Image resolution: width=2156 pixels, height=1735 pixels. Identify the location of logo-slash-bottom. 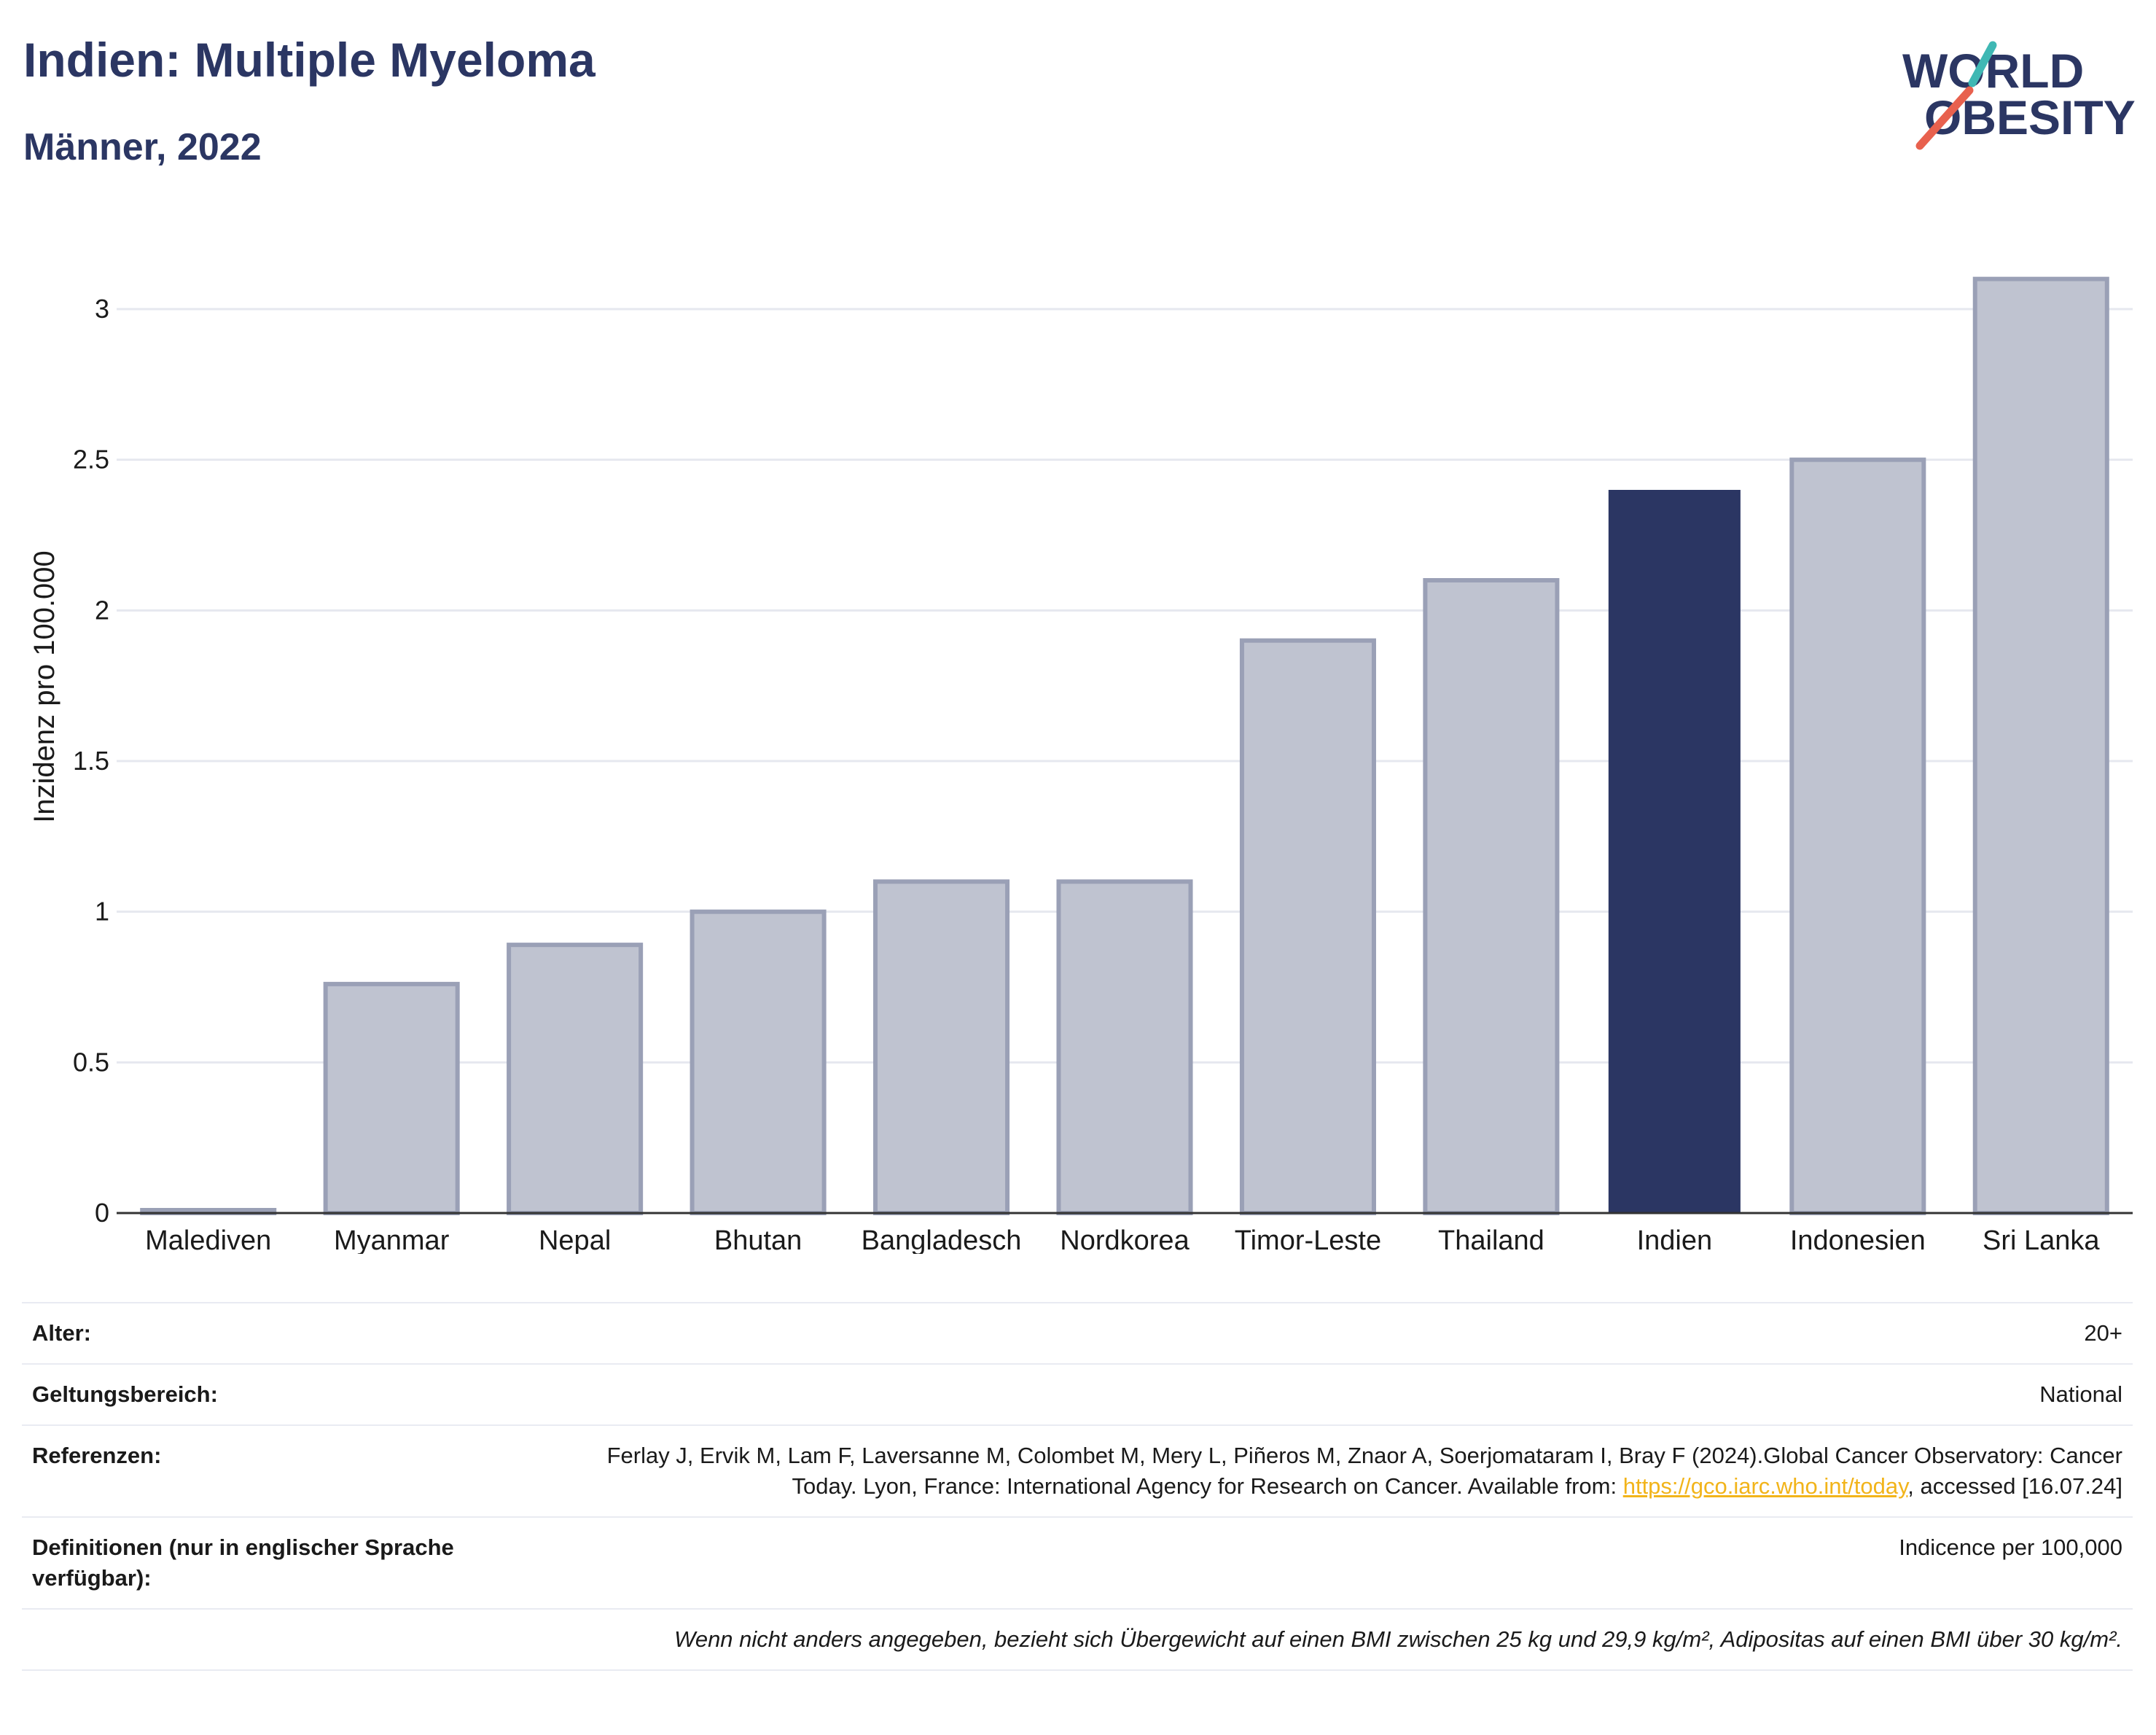
(1945, 118).